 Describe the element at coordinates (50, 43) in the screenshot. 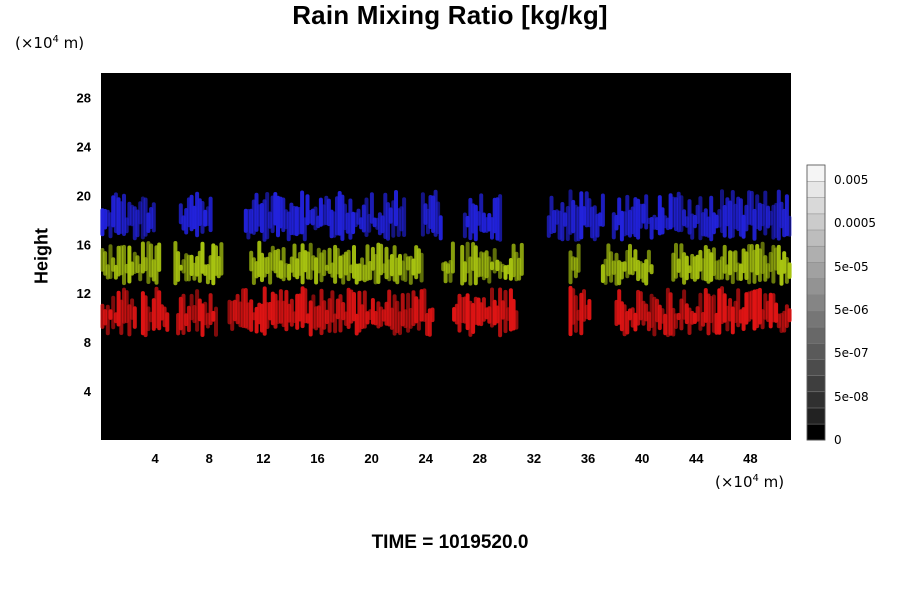

I see `y-axis-unit: (×104 m)` at that location.